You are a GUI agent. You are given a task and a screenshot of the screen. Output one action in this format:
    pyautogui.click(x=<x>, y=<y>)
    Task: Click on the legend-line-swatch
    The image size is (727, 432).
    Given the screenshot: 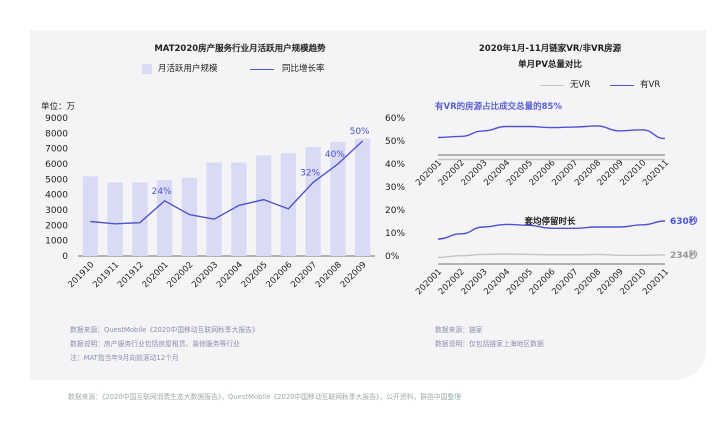 What is the action you would take?
    pyautogui.click(x=262, y=69)
    